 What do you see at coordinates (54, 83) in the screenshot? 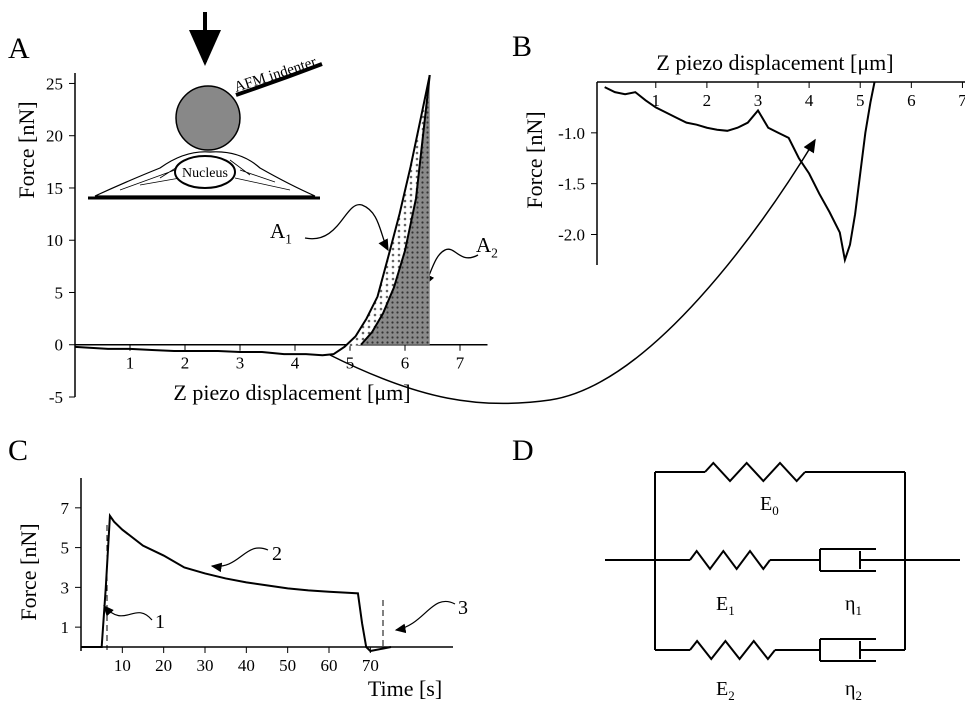
I see `y-tick-label: 25` at bounding box center [54, 83].